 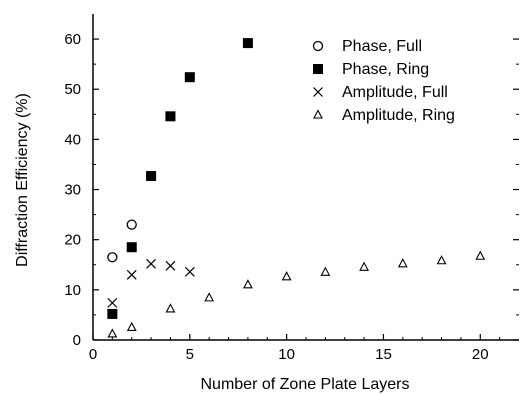 What do you see at coordinates (318, 114) in the screenshot?
I see `legend-marker-amplitude-ring` at bounding box center [318, 114].